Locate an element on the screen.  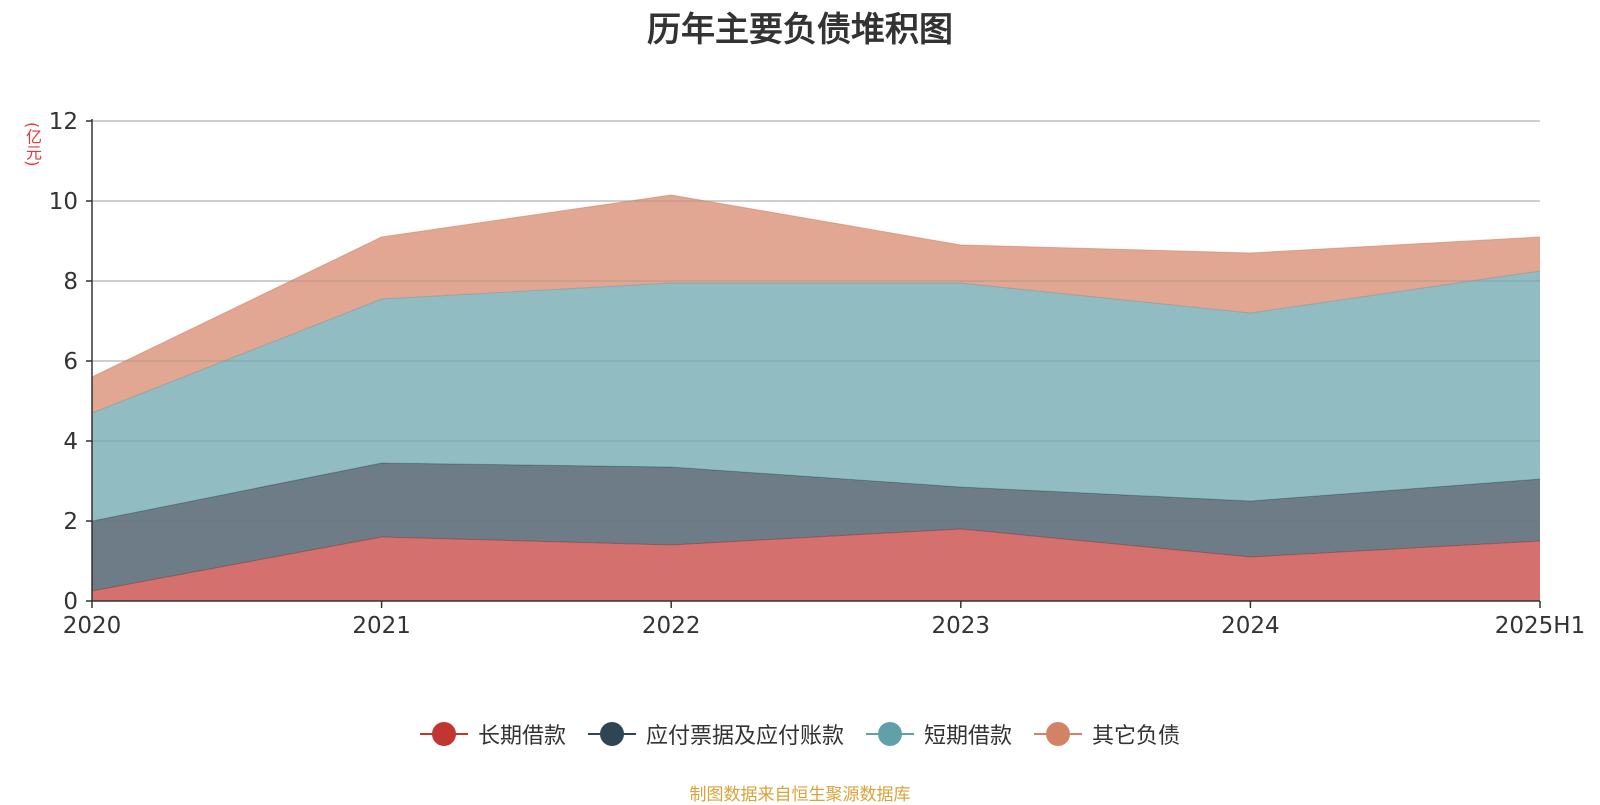
legend-item-long-term-loans: 长期借款 is located at coordinates (492, 734).